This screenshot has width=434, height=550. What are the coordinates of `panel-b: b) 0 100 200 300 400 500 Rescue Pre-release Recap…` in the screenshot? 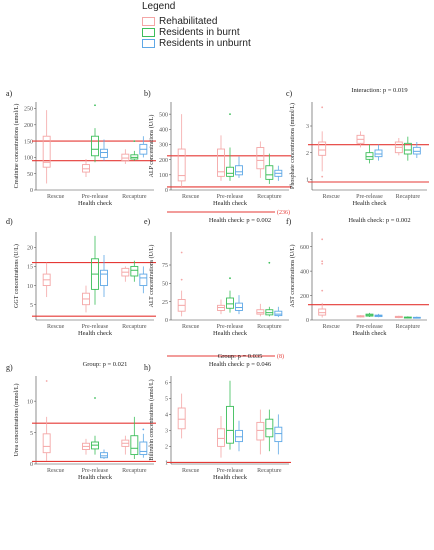 It's located at (217, 148).